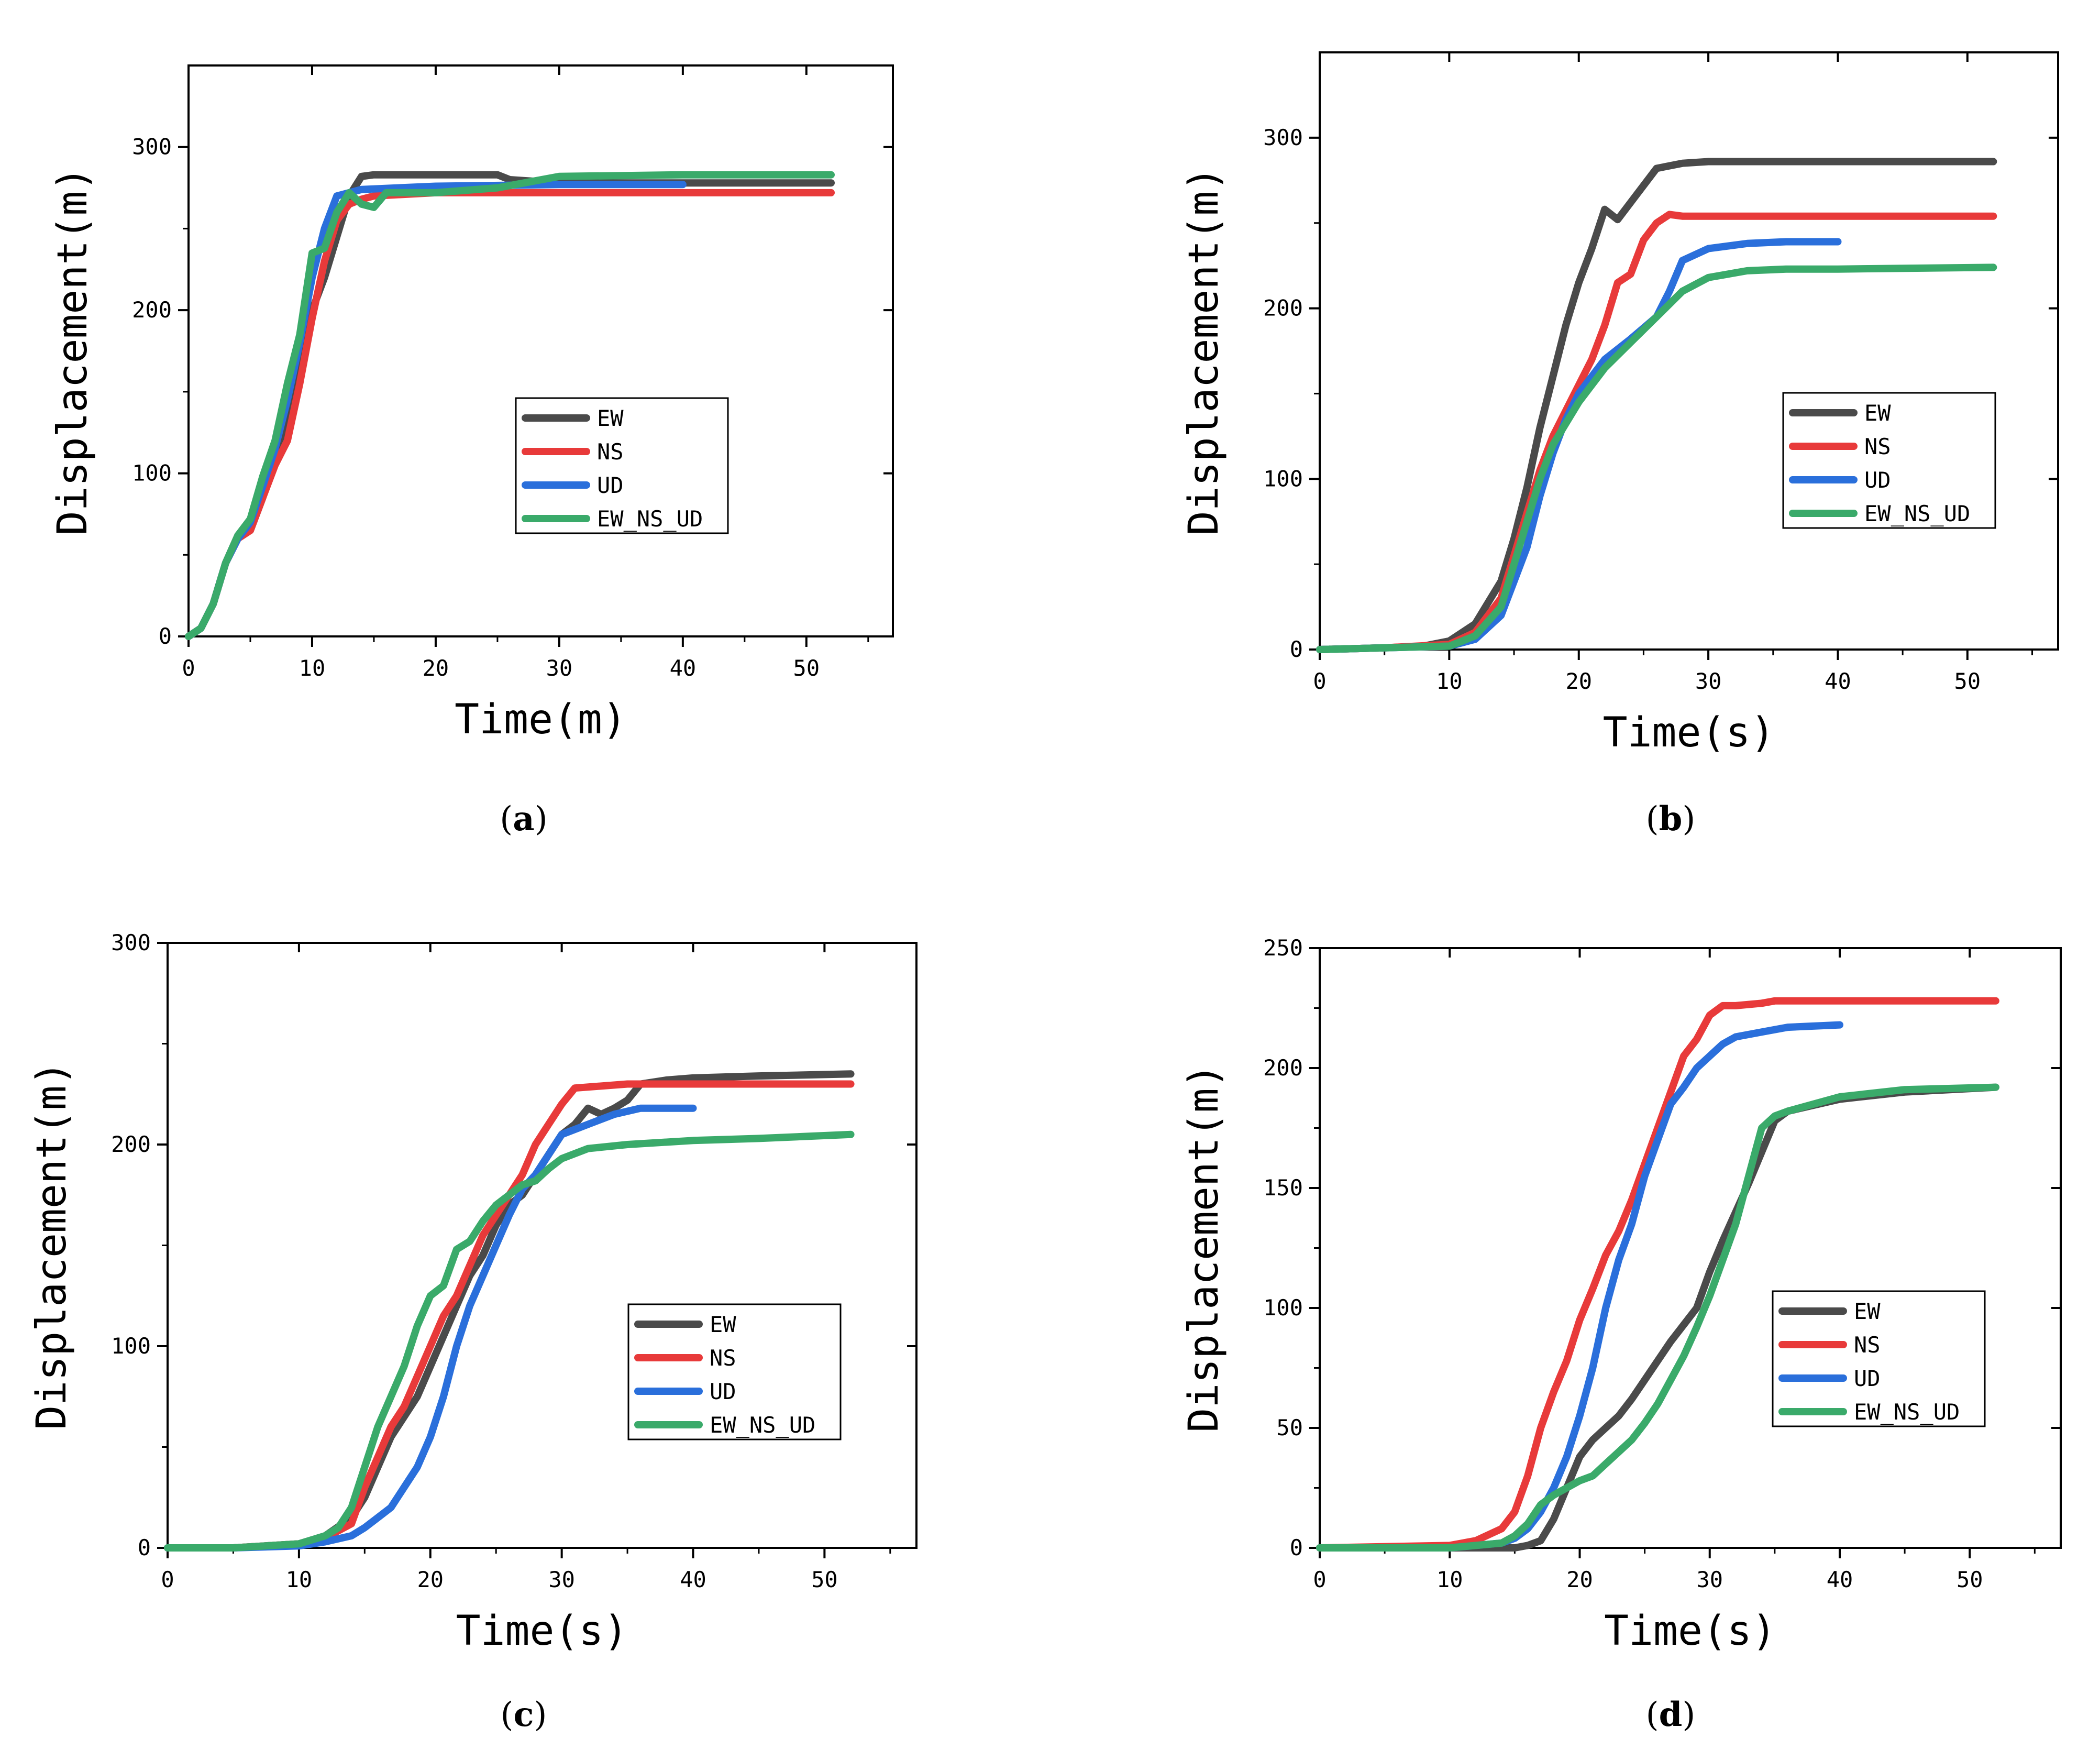 The height and width of the screenshot is (1749, 2100). Describe the element at coordinates (524, 819) in the screenshot. I see `panel-label: (a)` at that location.